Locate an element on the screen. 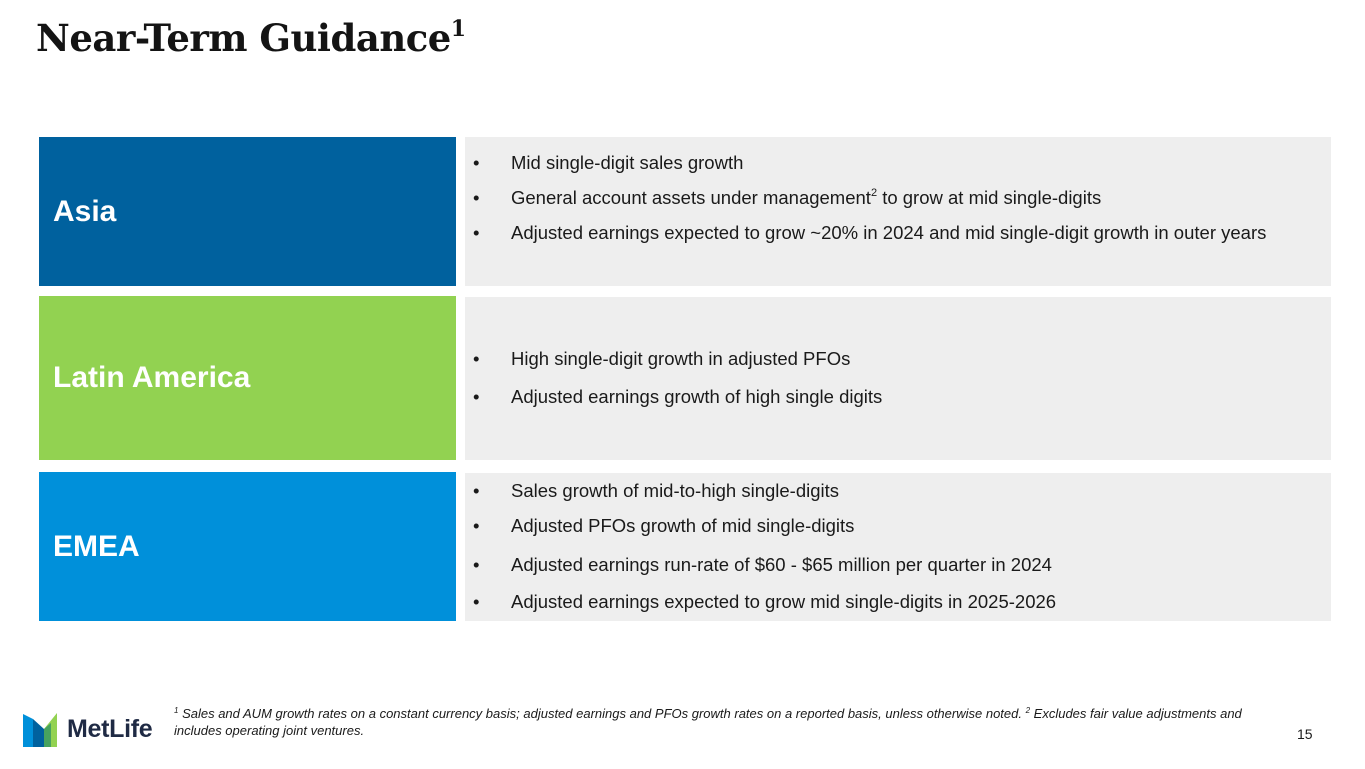  page-number: 15 is located at coordinates (1305, 734).